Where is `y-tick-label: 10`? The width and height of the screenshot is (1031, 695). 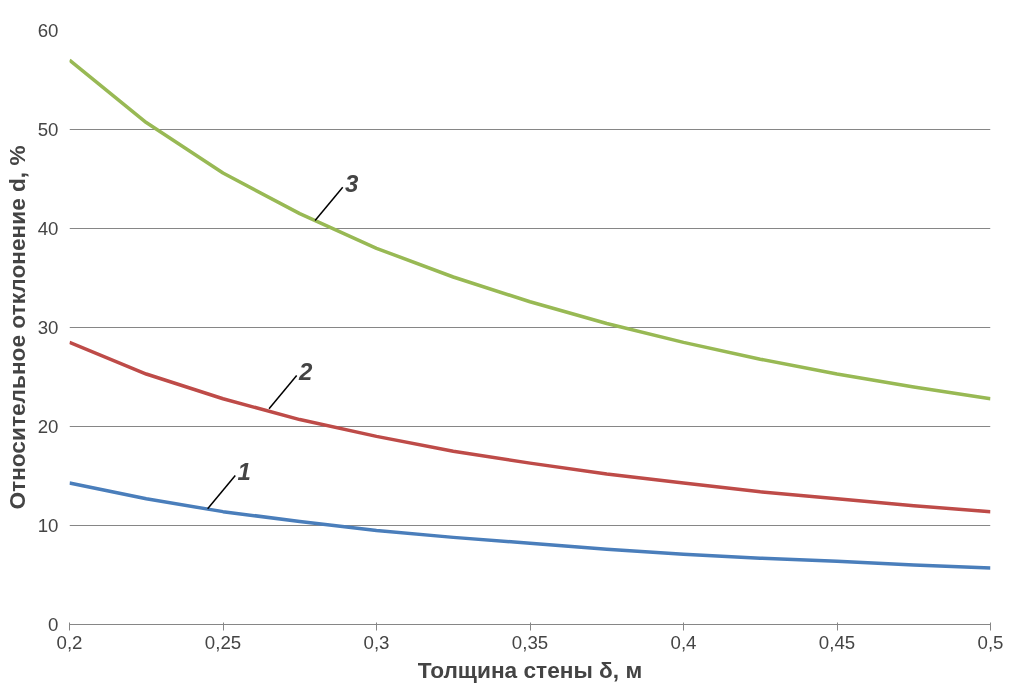
y-tick-label: 10 is located at coordinates (48, 525).